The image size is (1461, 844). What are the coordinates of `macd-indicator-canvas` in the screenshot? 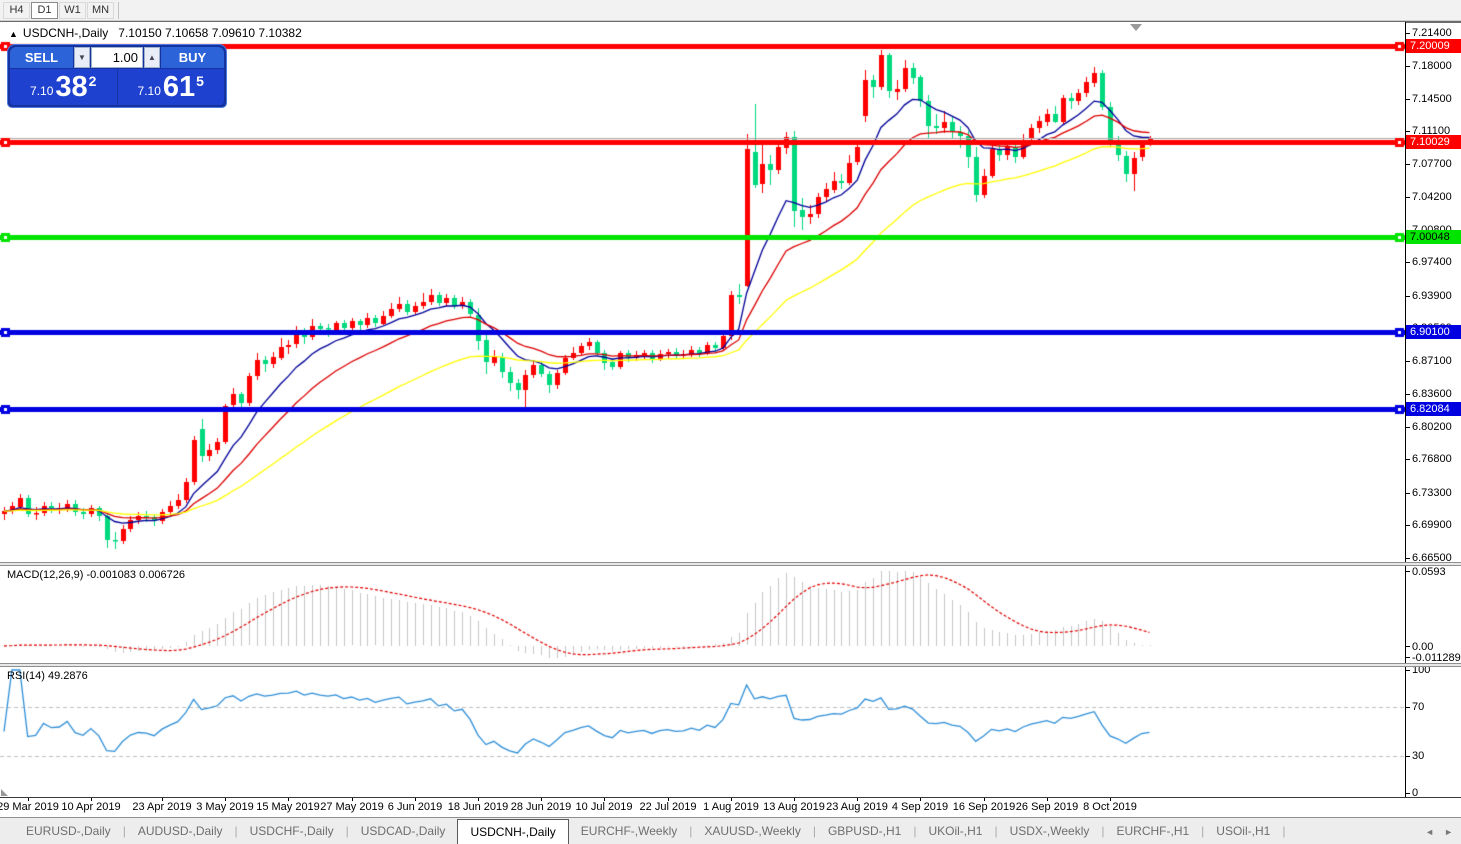 It's located at (703, 614).